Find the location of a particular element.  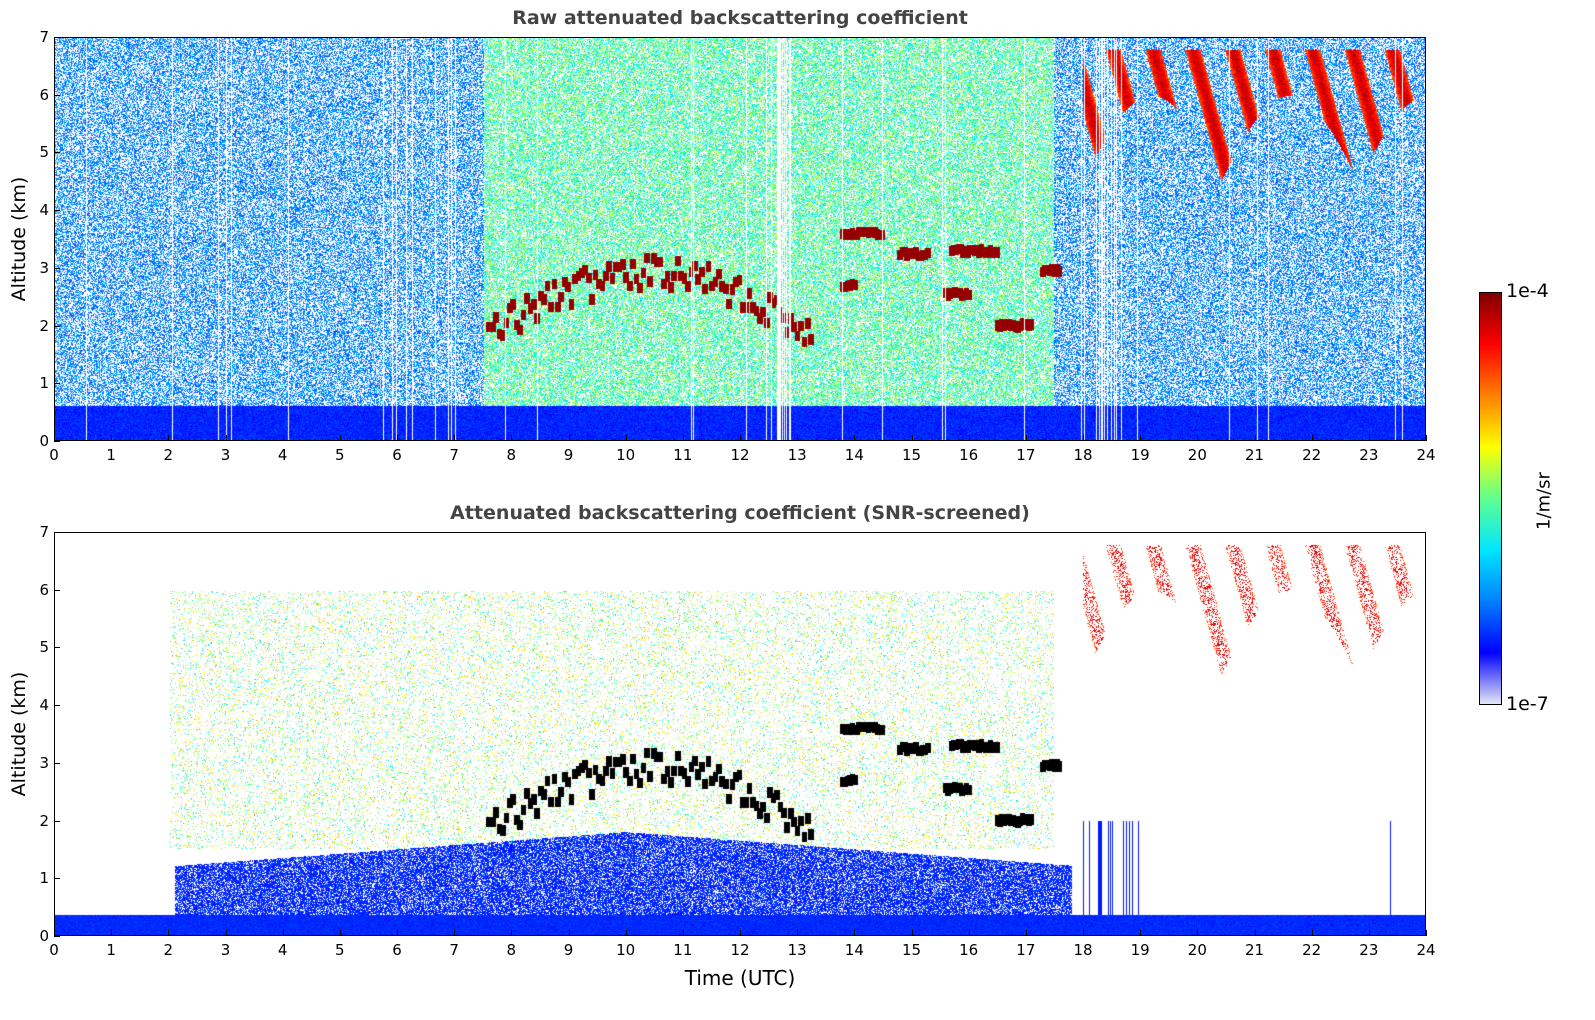

x-tick-label: 4 is located at coordinates (282, 455).